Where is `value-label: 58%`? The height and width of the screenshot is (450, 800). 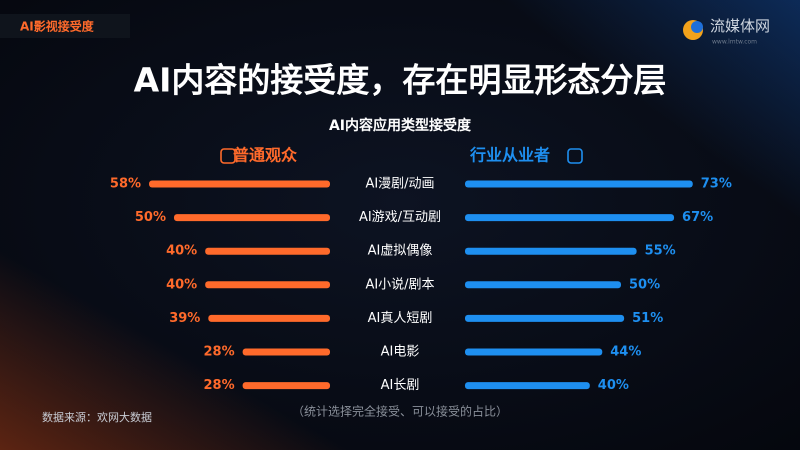 value-label: 58% is located at coordinates (125, 184).